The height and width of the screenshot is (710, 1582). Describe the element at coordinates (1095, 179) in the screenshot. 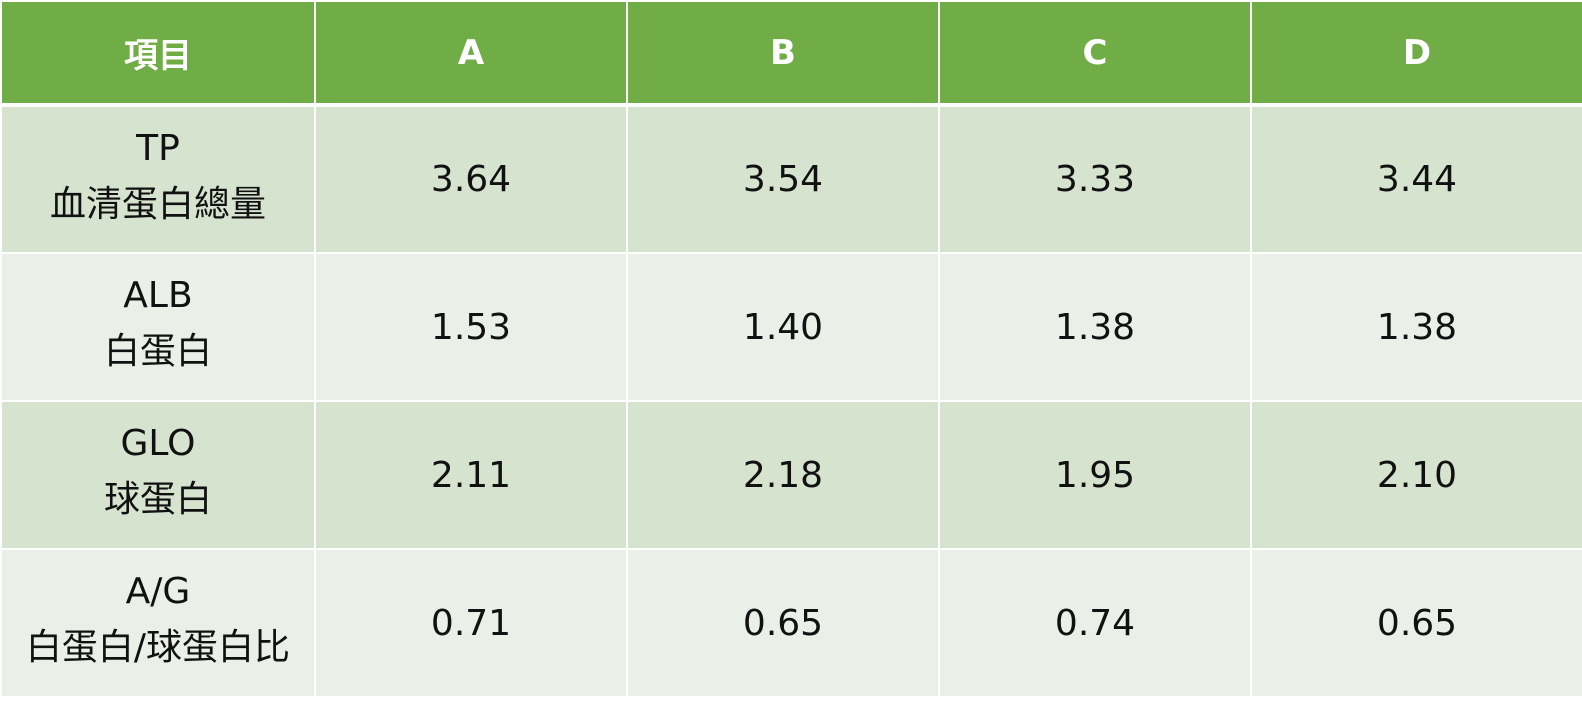

I see `value-cell-c: 3.33` at that location.